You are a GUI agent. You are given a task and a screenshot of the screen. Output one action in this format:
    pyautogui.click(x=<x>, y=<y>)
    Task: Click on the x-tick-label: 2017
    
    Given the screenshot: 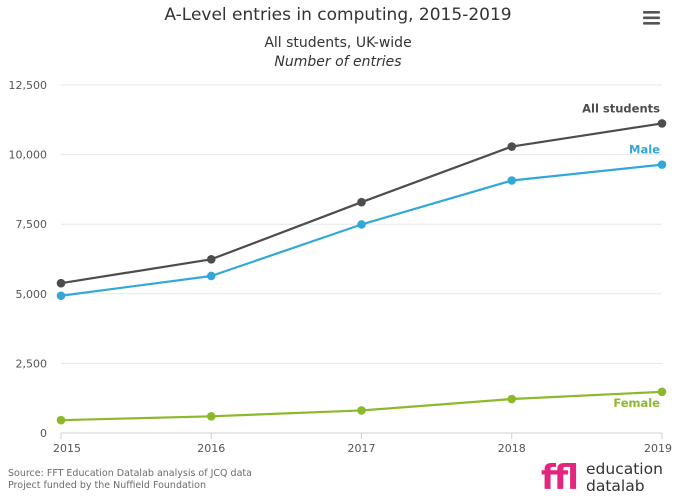 What is the action you would take?
    pyautogui.click(x=362, y=448)
    